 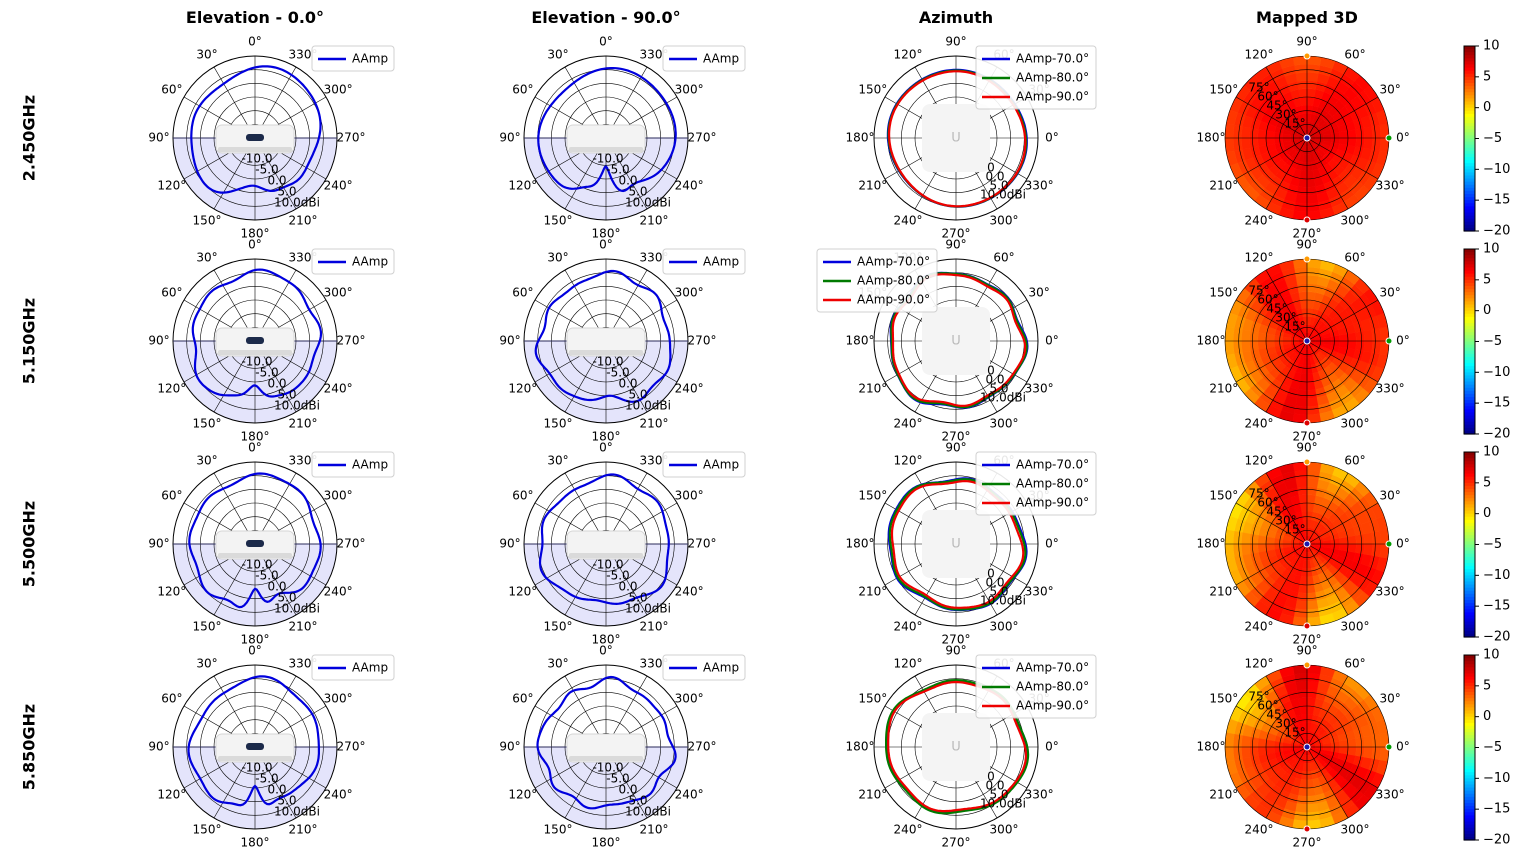 What do you see at coordinates (1307, 17) in the screenshot?
I see `col-title-mapped-3d: Mapped 3D` at bounding box center [1307, 17].